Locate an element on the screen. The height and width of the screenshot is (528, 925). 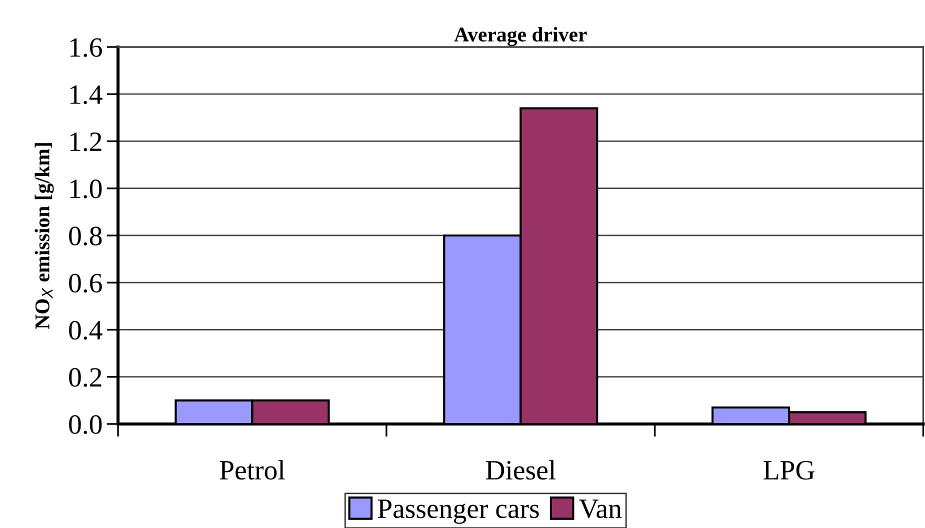
y-tick-label: 1.0 is located at coordinates (86, 189).